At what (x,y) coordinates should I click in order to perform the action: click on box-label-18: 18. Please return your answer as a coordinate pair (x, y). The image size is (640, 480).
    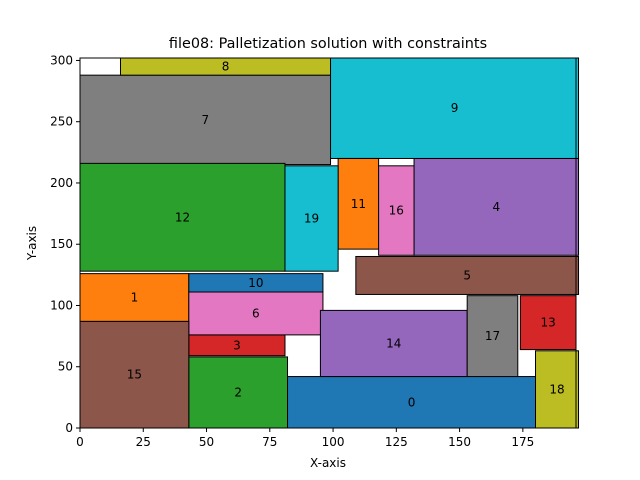
    Looking at the image, I should click on (556, 389).